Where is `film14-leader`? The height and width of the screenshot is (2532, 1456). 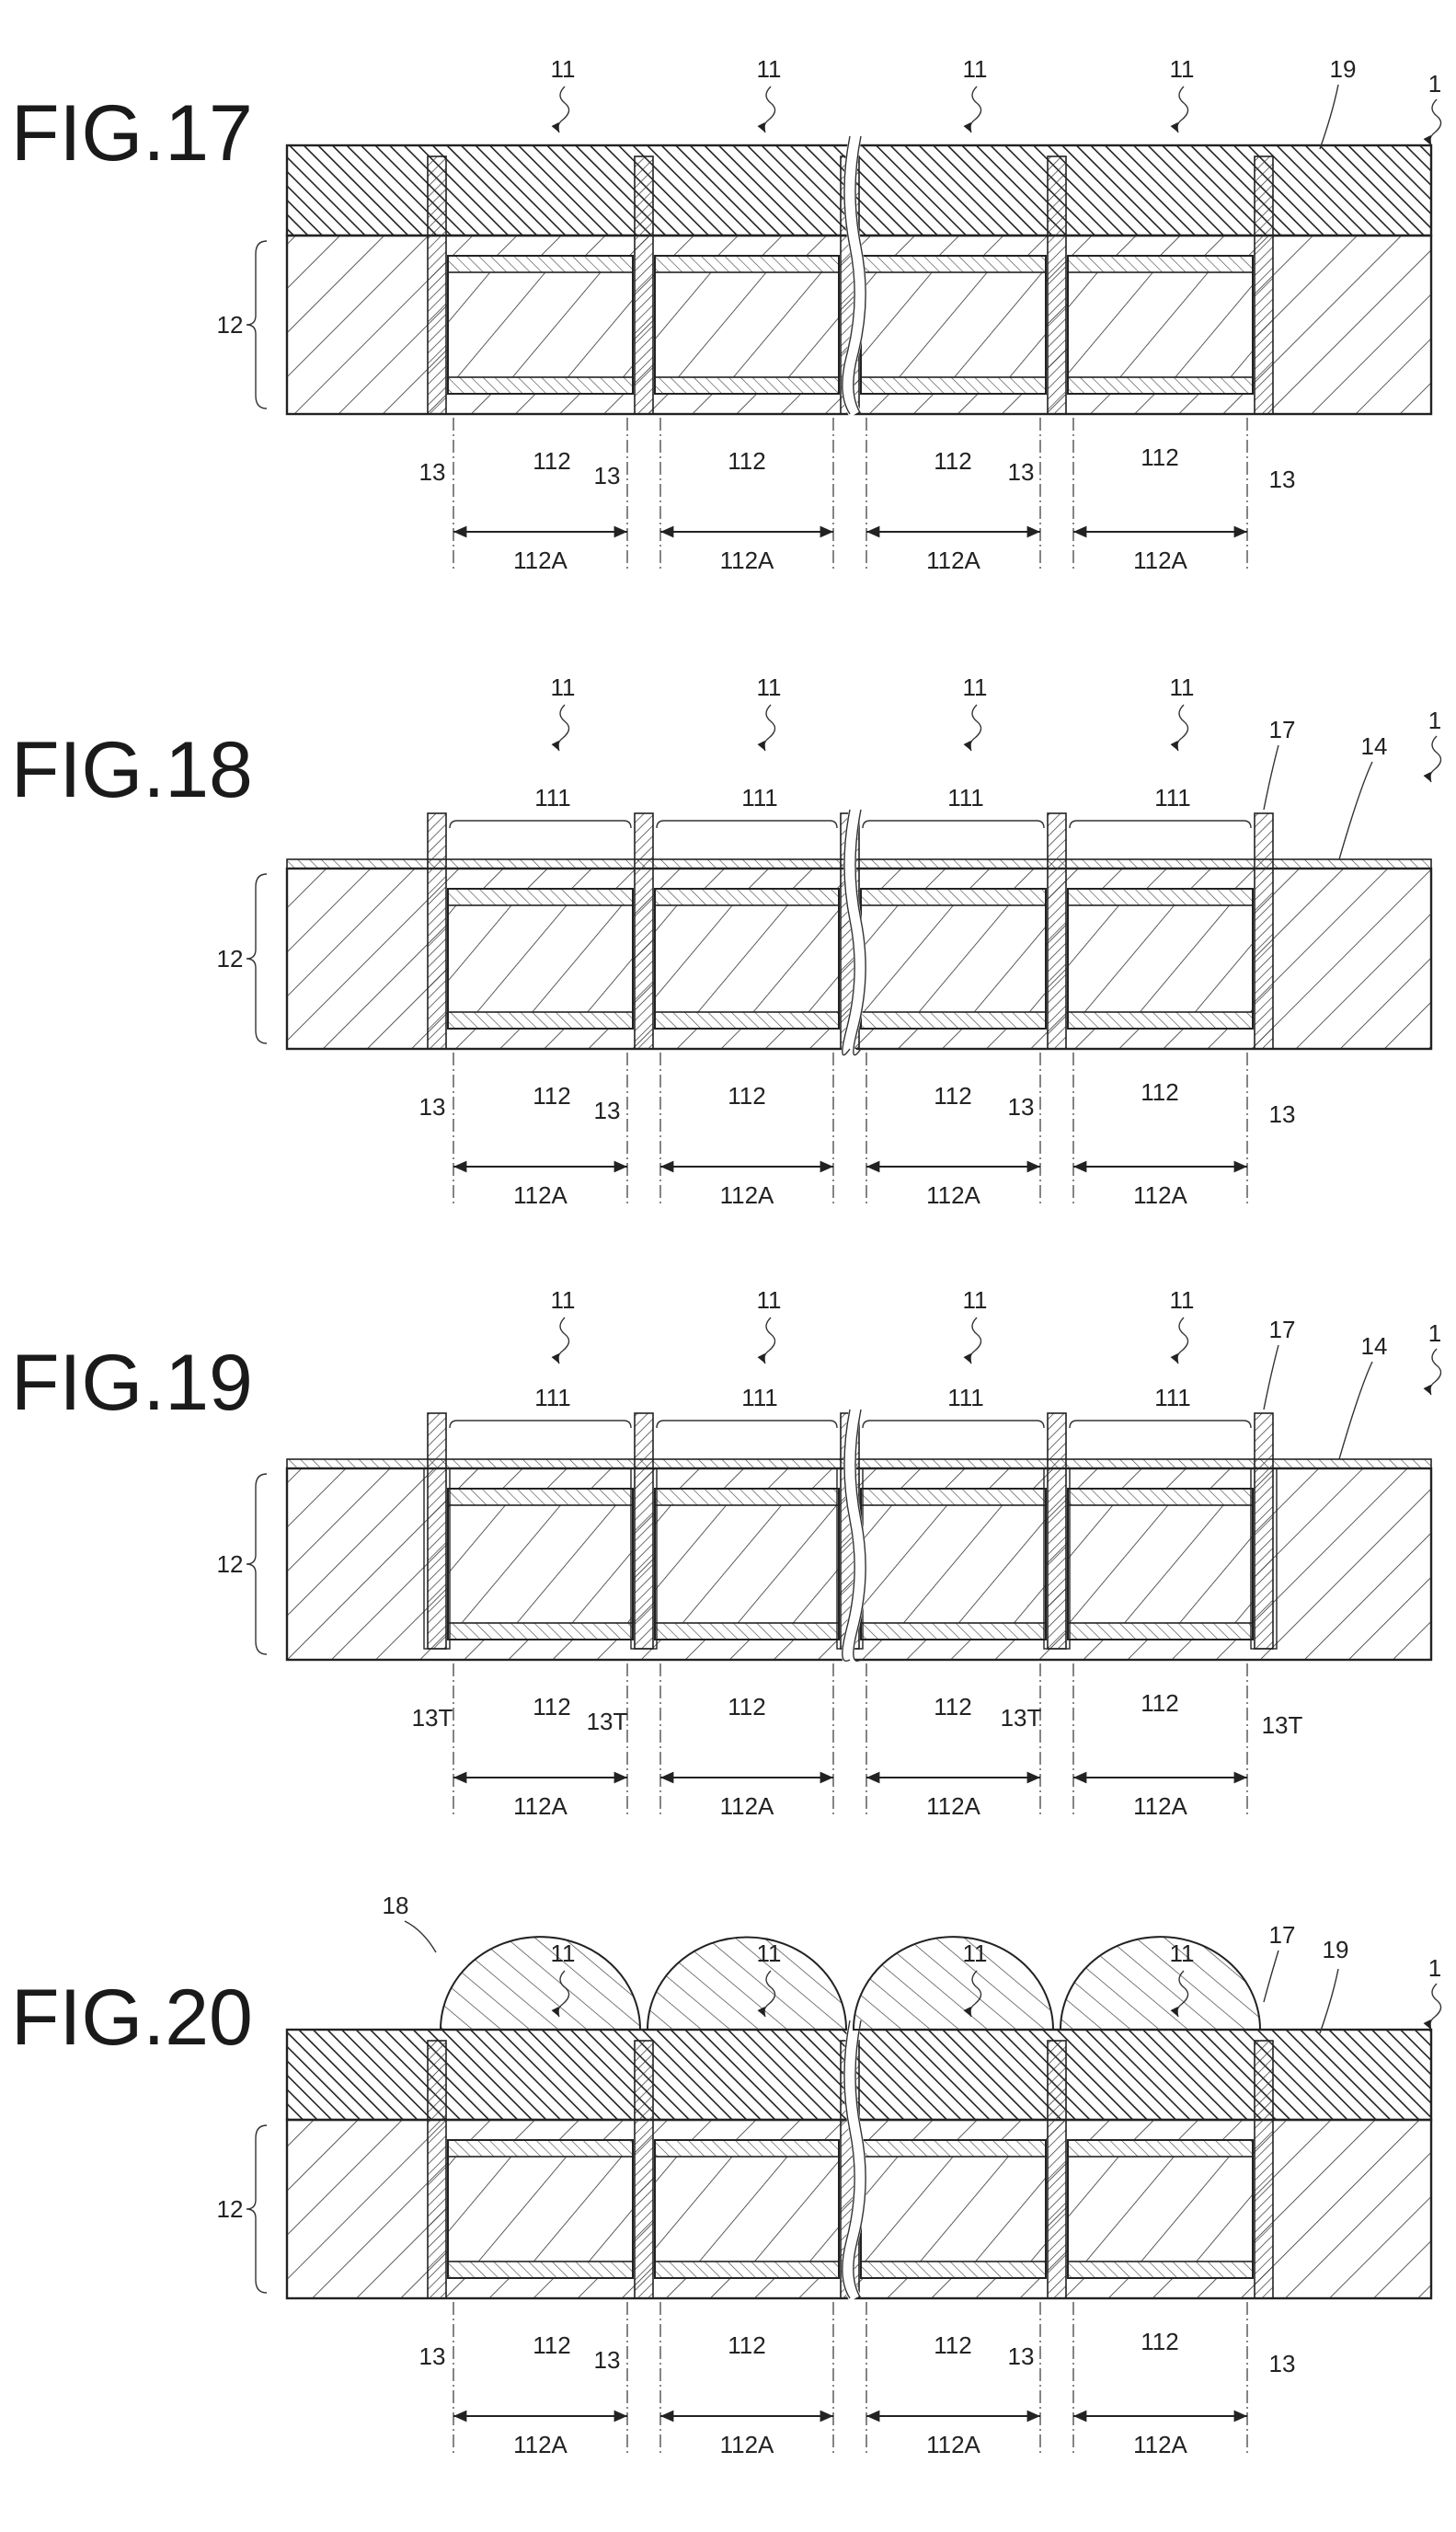
film14-leader is located at coordinates (1355, 810).